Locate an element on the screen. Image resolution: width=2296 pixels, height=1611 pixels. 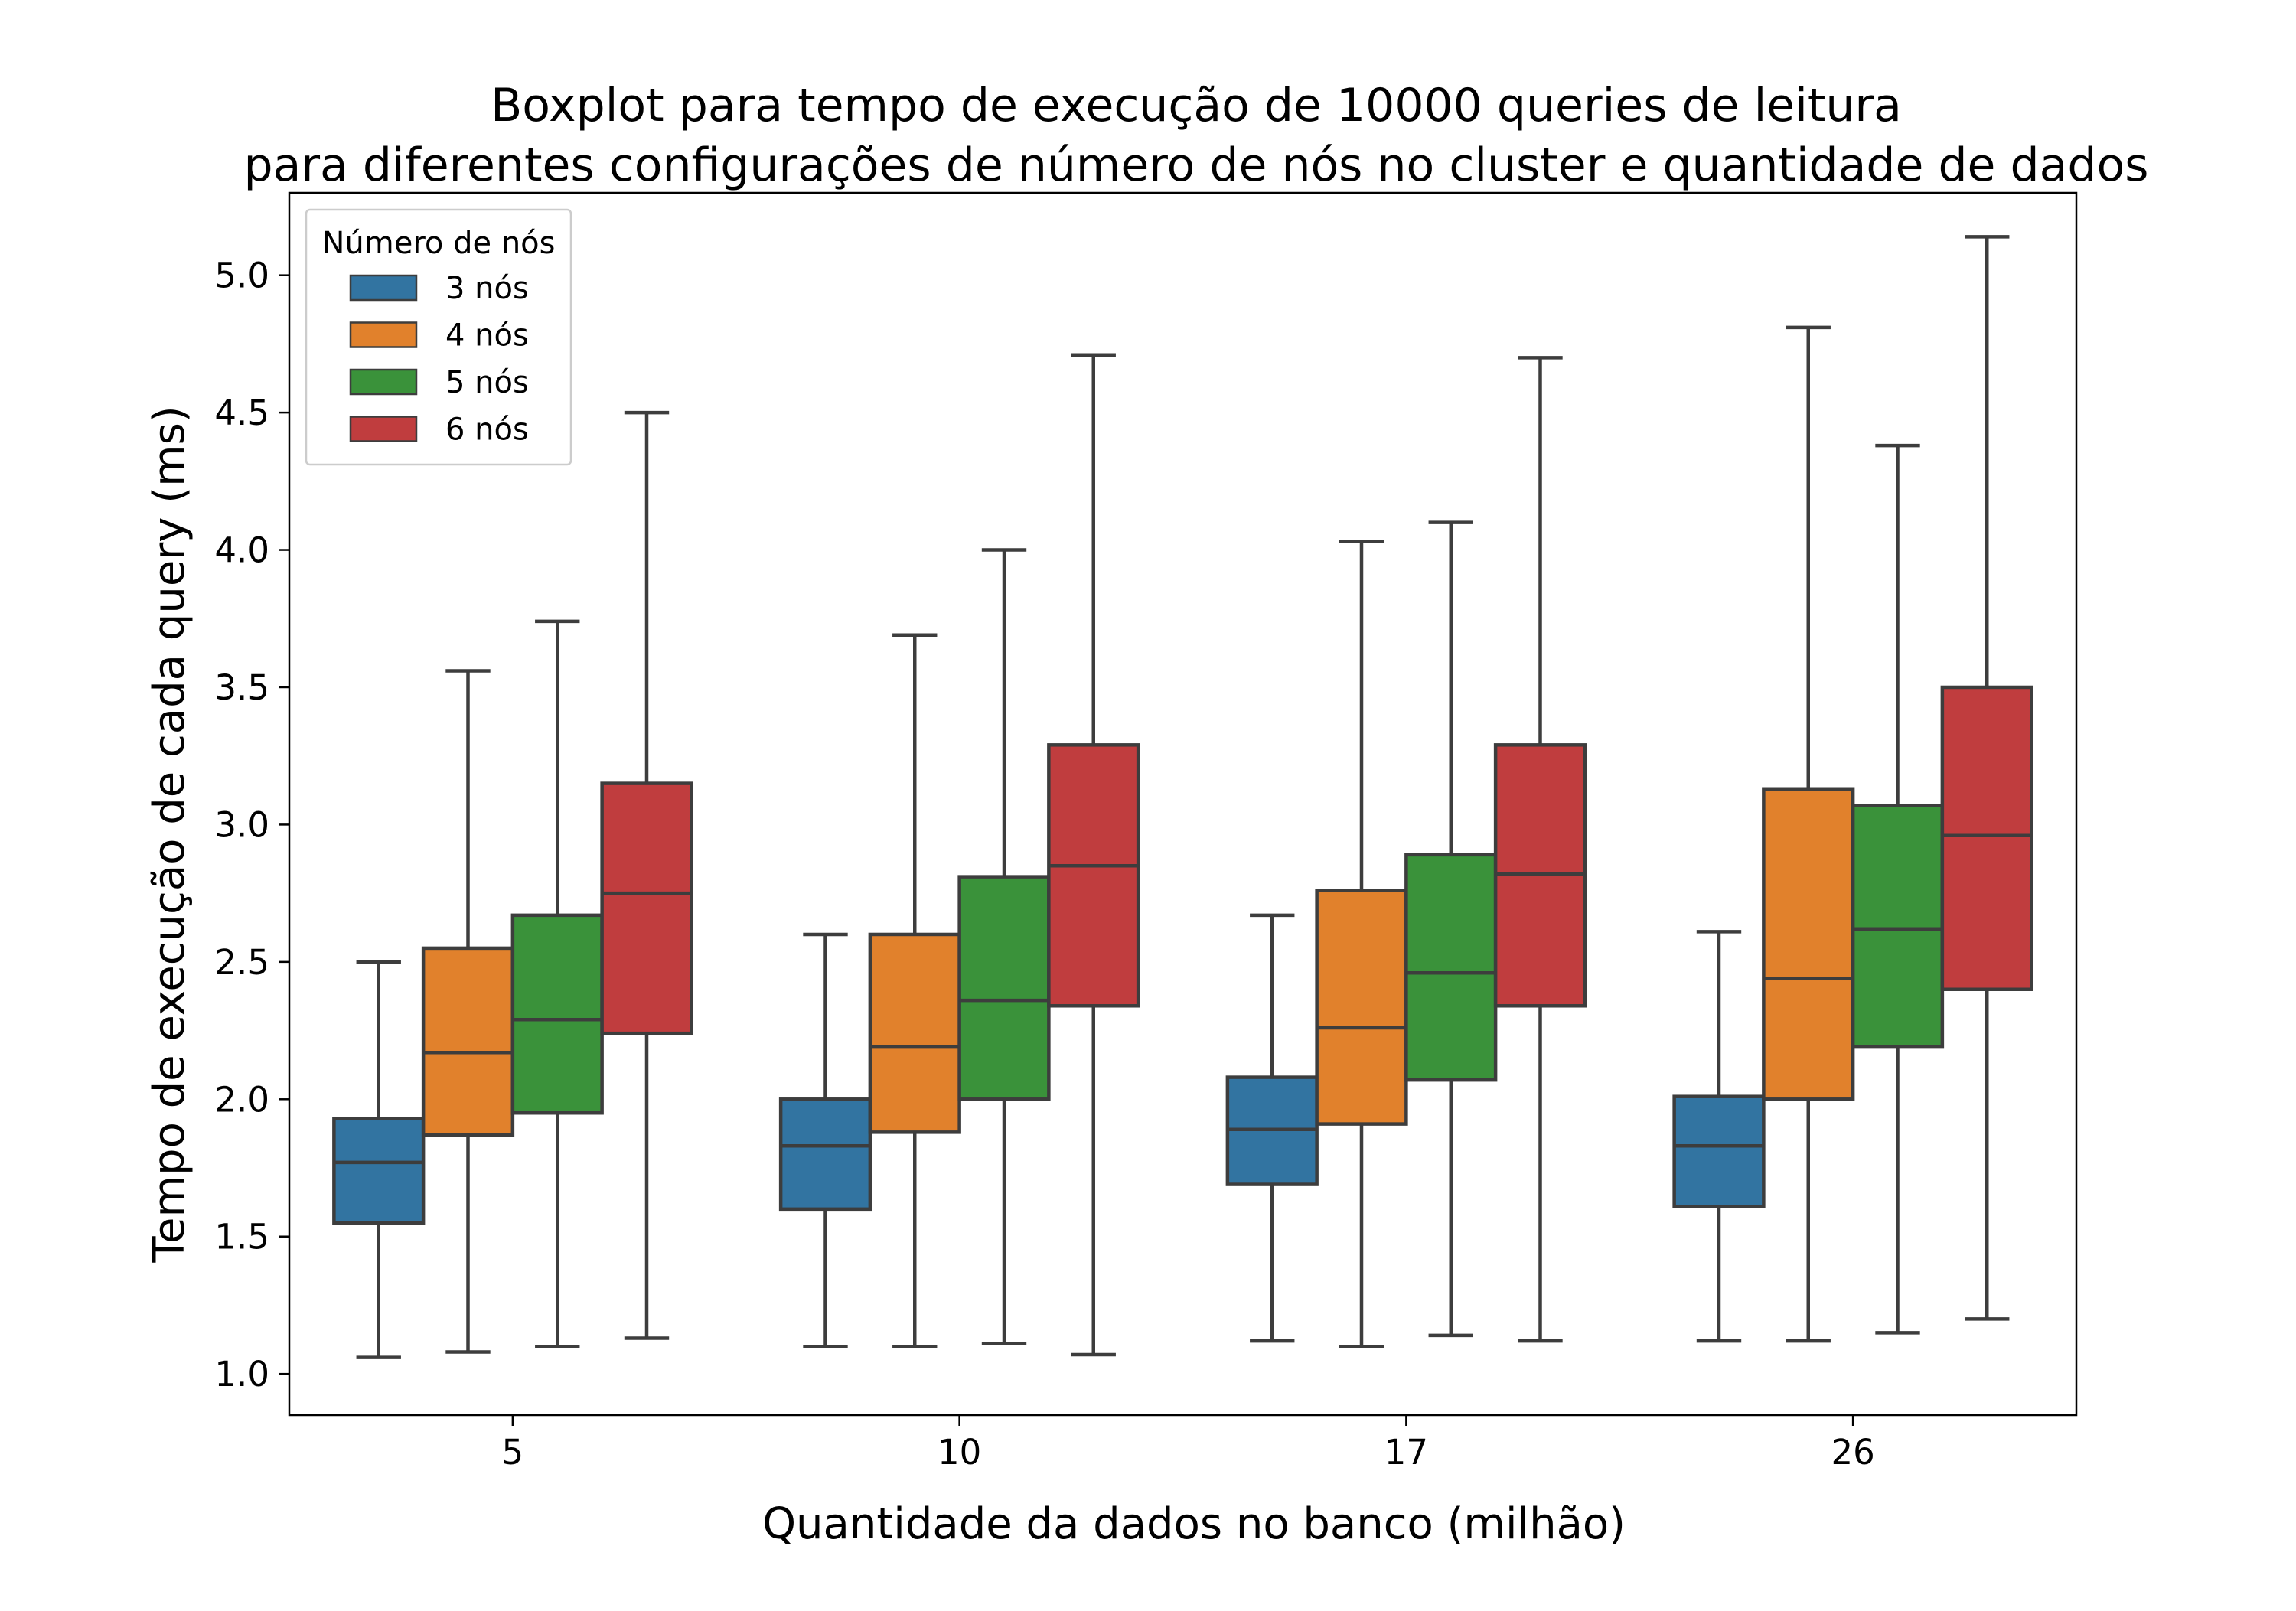
box-4-nós-10 is located at coordinates (914, 990).